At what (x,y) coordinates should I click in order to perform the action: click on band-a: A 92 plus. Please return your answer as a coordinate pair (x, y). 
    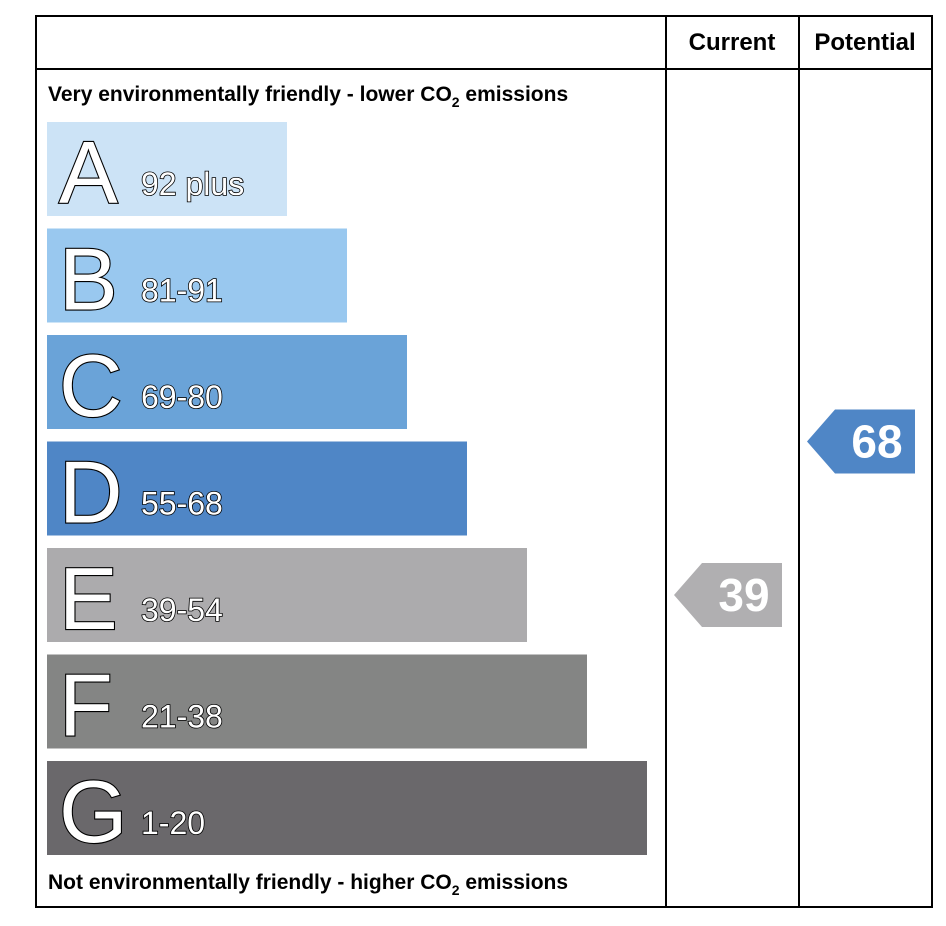
    Looking at the image, I should click on (167, 172).